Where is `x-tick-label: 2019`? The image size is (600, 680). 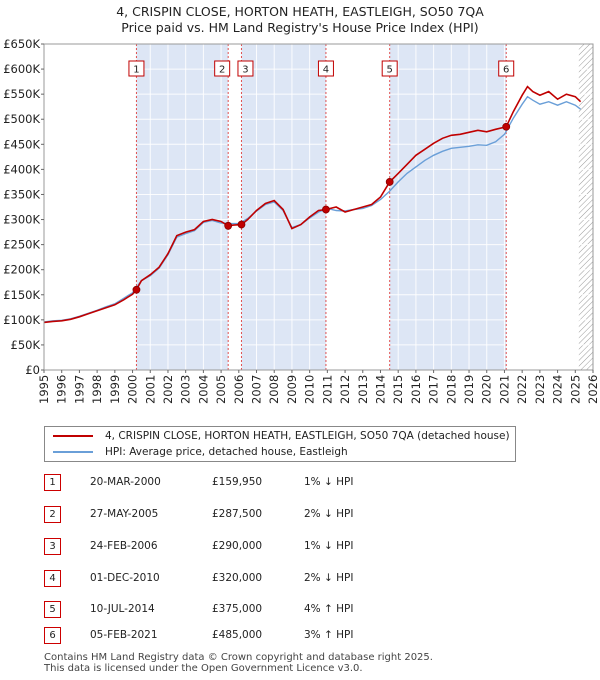
x-tick-label: 2019 is located at coordinates (469, 389).